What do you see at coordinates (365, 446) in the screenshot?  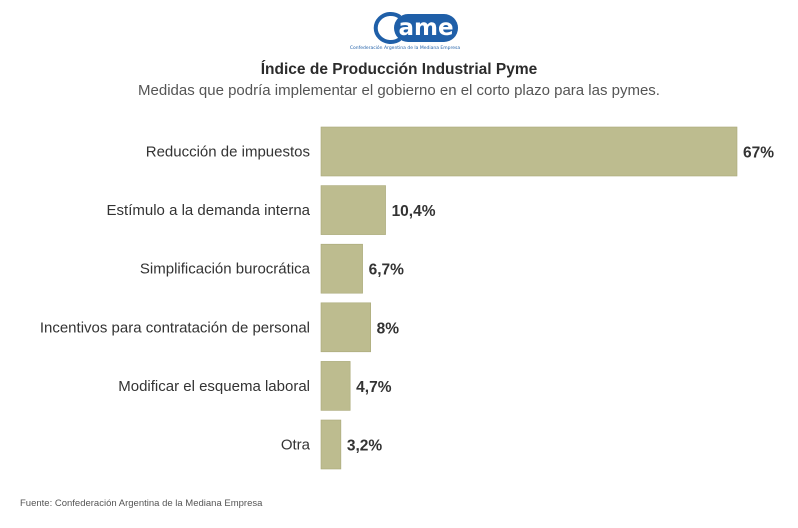 I see `value-label: 3,2%` at bounding box center [365, 446].